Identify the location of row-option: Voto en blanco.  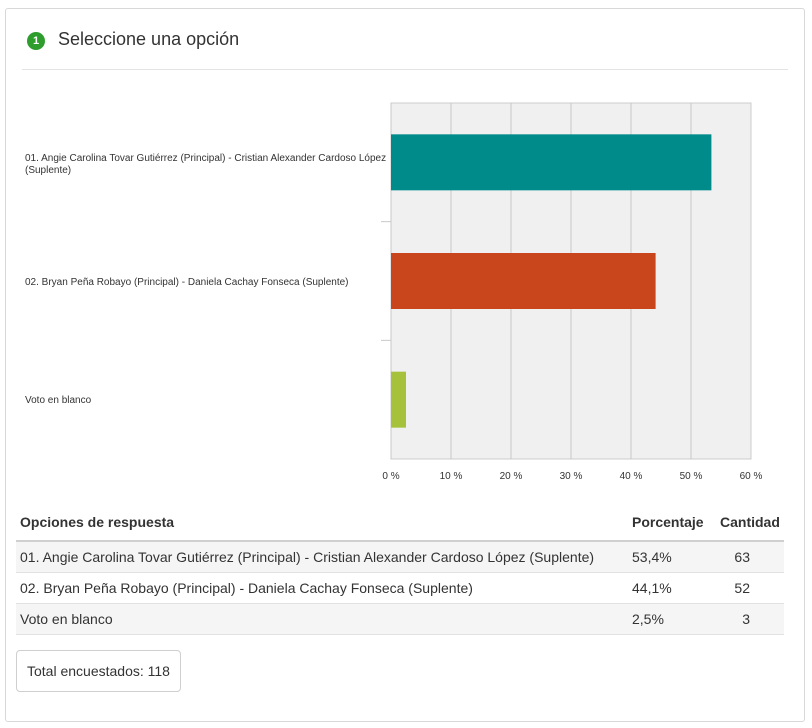
(322, 619).